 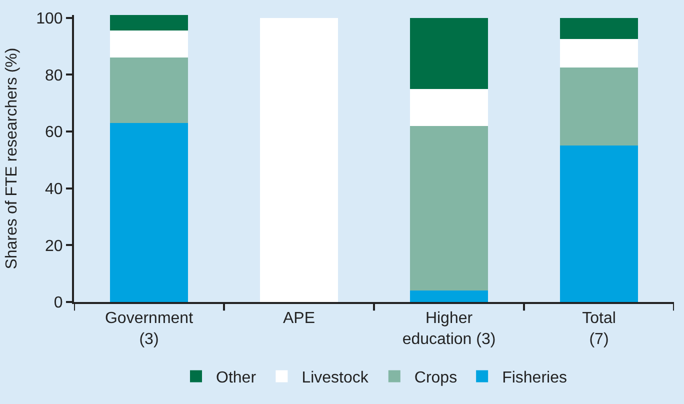 I want to click on y-tick-label: 0, so click(x=58, y=303).